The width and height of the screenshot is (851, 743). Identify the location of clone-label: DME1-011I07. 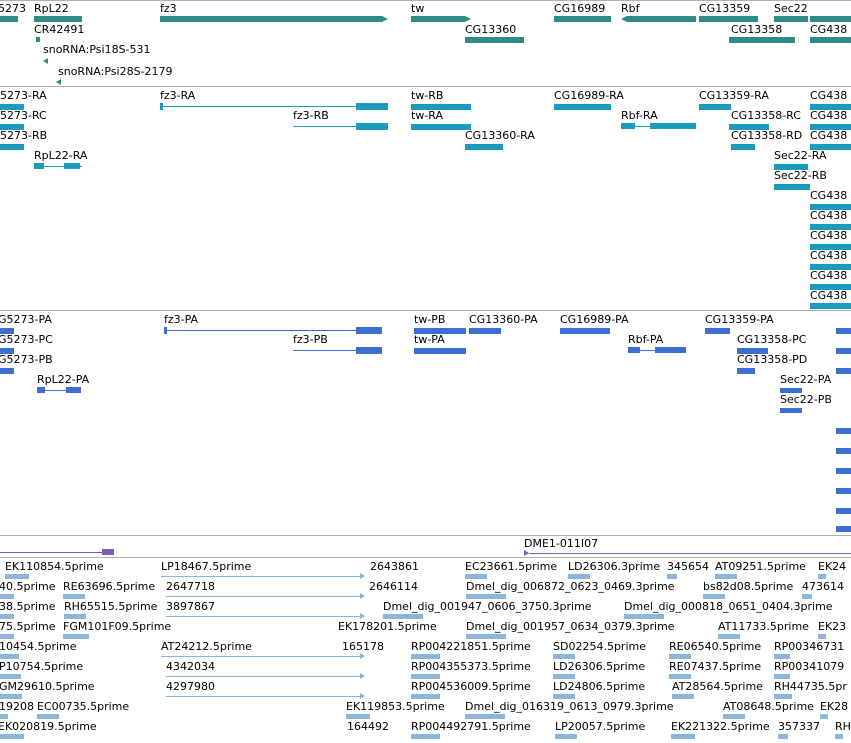
(561, 543).